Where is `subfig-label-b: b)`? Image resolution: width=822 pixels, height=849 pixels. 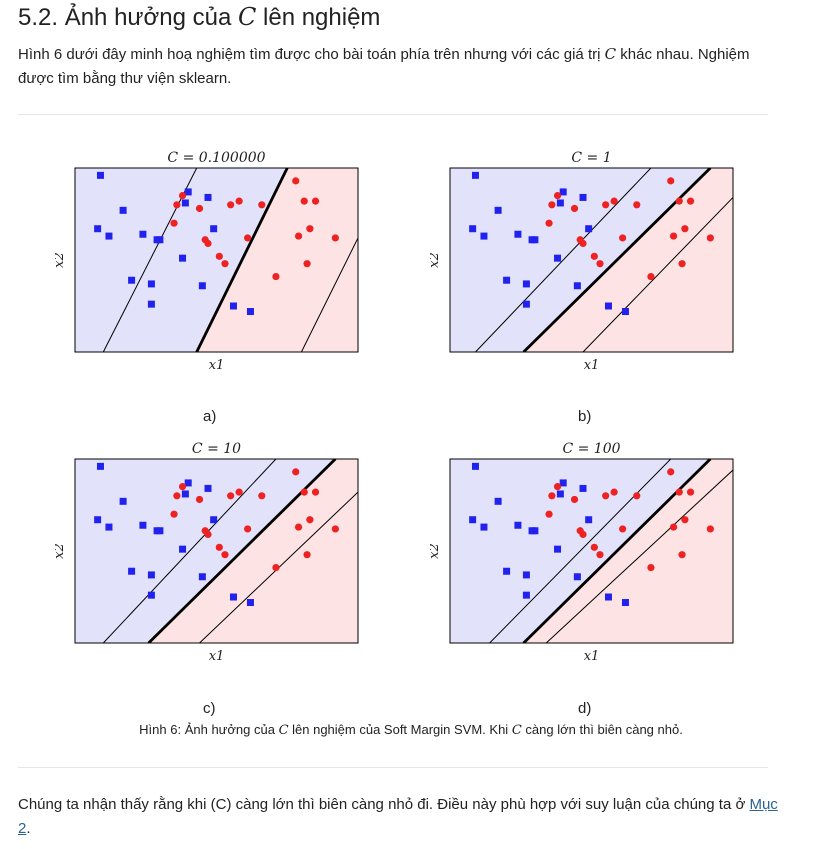 subfig-label-b: b) is located at coordinates (585, 416).